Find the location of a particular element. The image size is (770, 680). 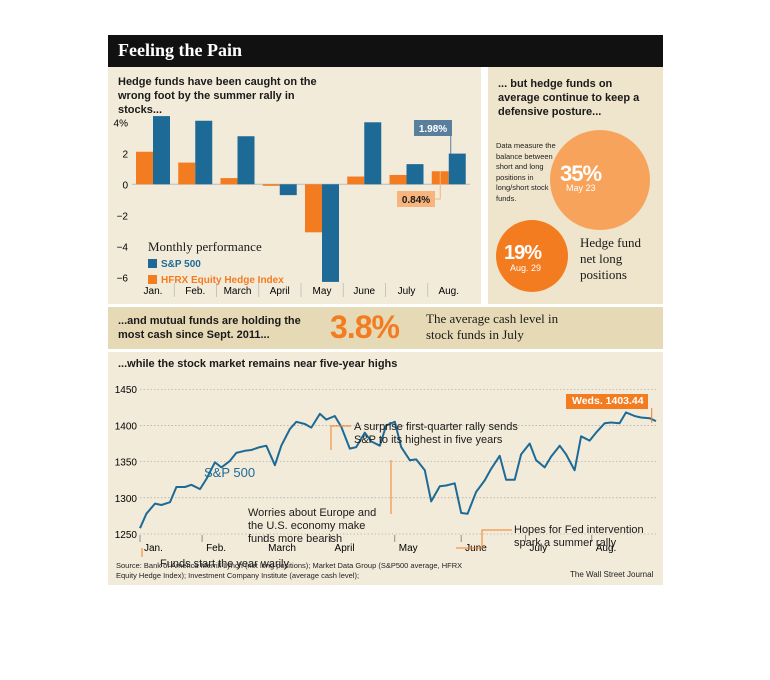

callout-sp500-label: 1.98% is located at coordinates (433, 129).